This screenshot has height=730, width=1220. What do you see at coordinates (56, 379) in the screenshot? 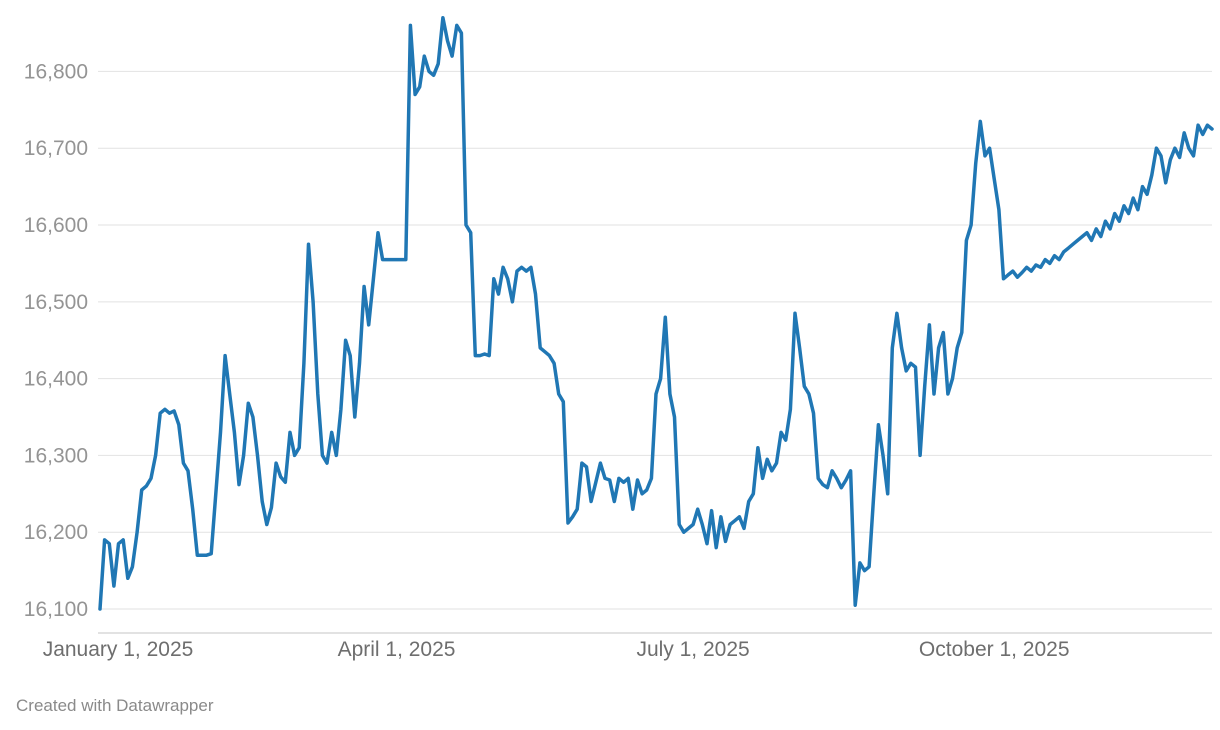
I see `y-tick-label: 16,400` at bounding box center [56, 379].